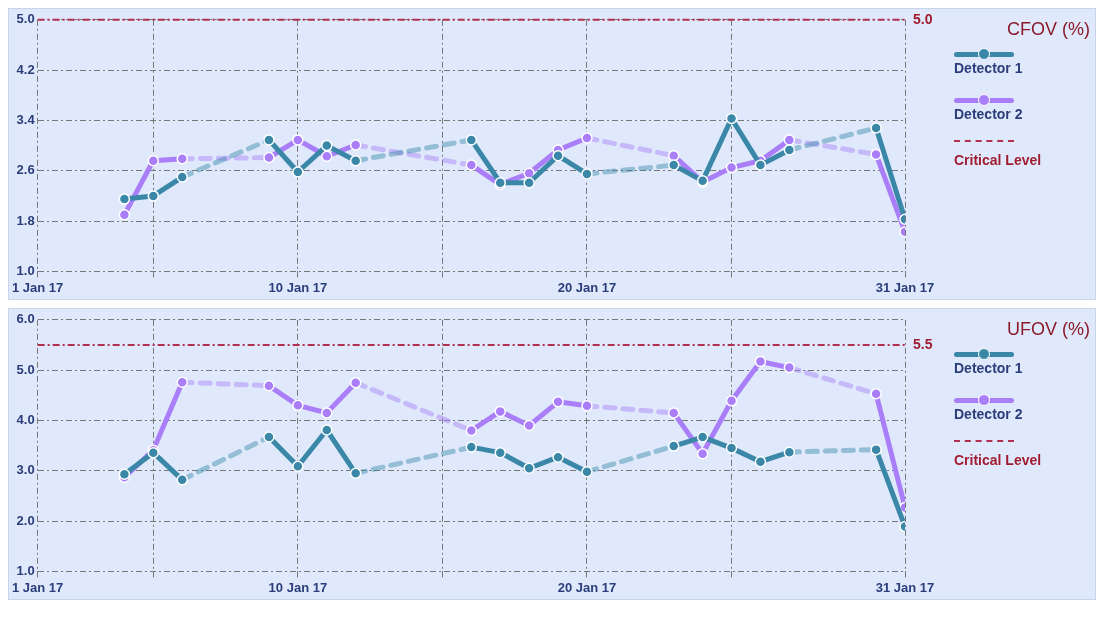  What do you see at coordinates (25, 170) in the screenshot?
I see `y-tick-label: 2.6` at bounding box center [25, 170].